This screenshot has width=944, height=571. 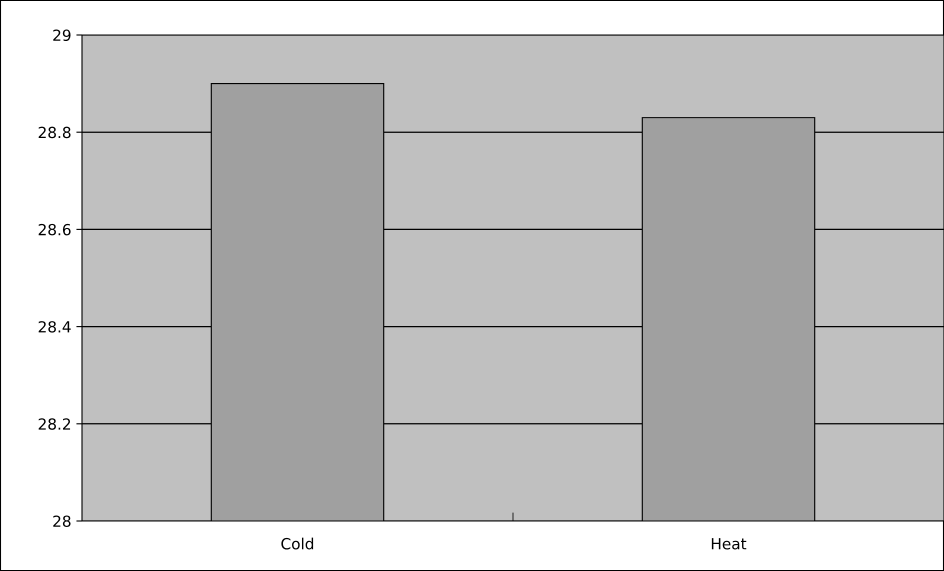 What do you see at coordinates (729, 544) in the screenshot?
I see `x-tick-label: Heat` at bounding box center [729, 544].